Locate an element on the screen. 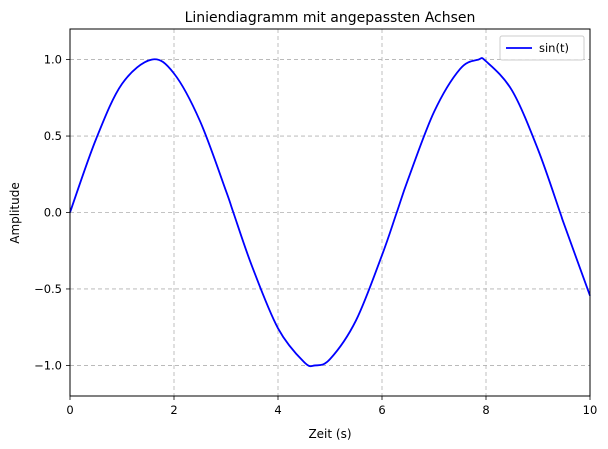 The image size is (608, 449). x-tick-label: 2 is located at coordinates (173, 410).